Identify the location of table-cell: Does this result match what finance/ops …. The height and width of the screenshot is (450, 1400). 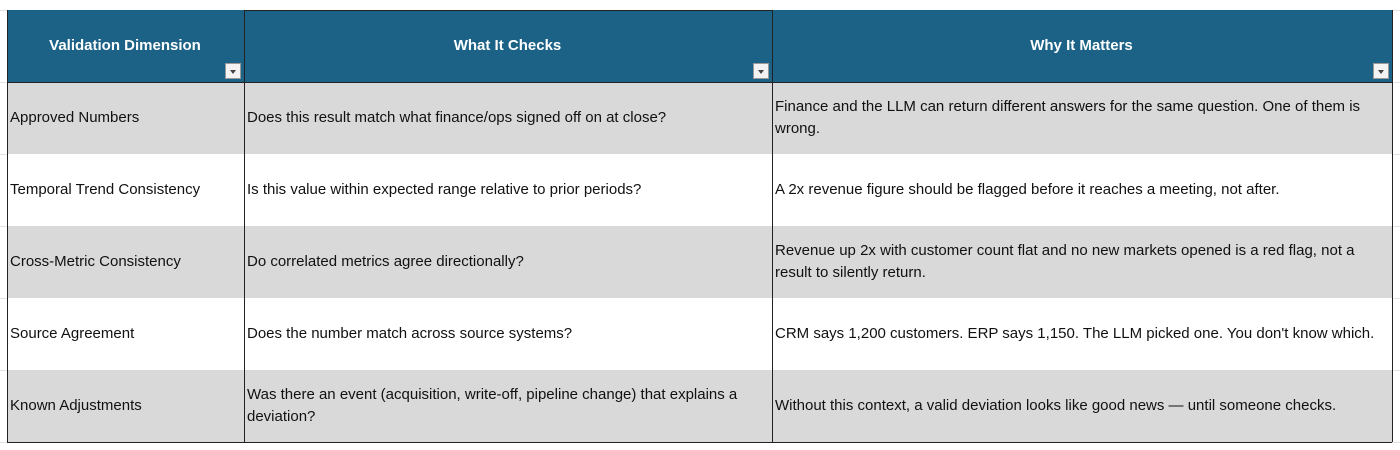
(508, 118).